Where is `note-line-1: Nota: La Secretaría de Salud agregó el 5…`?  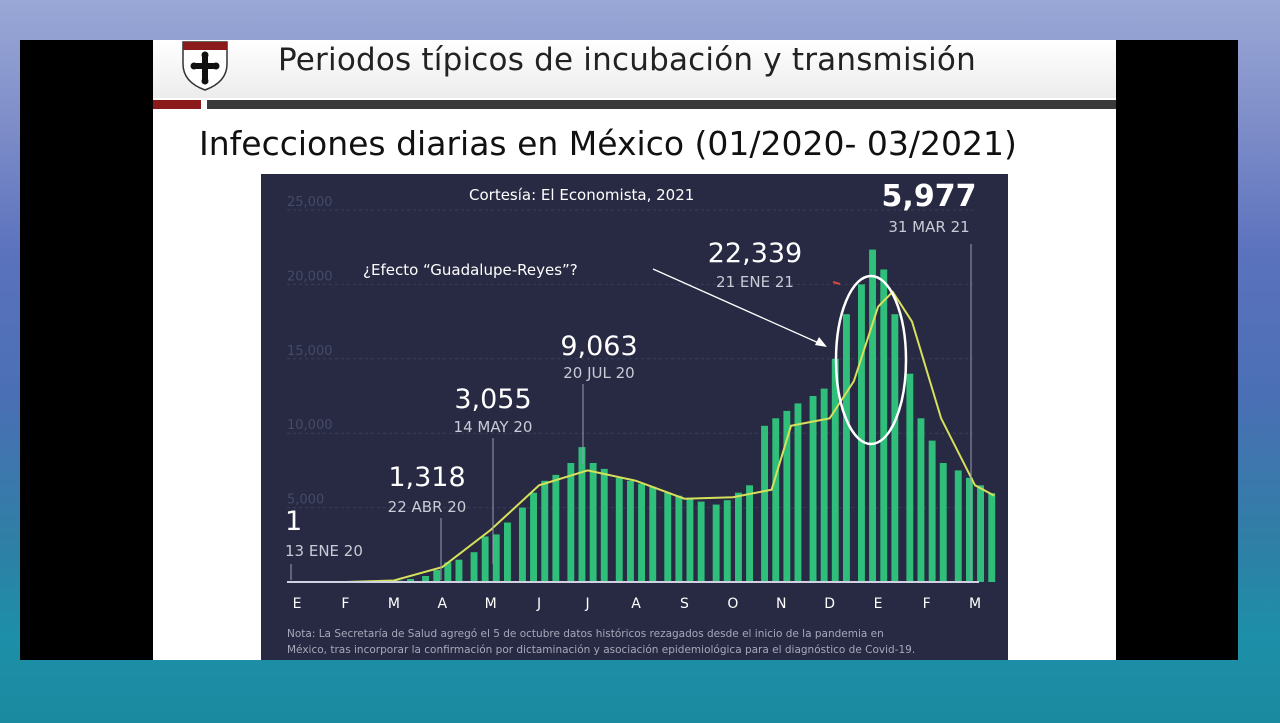
note-line-1: Nota: La Secretaría de Salud agregó el 5… is located at coordinates (585, 634).